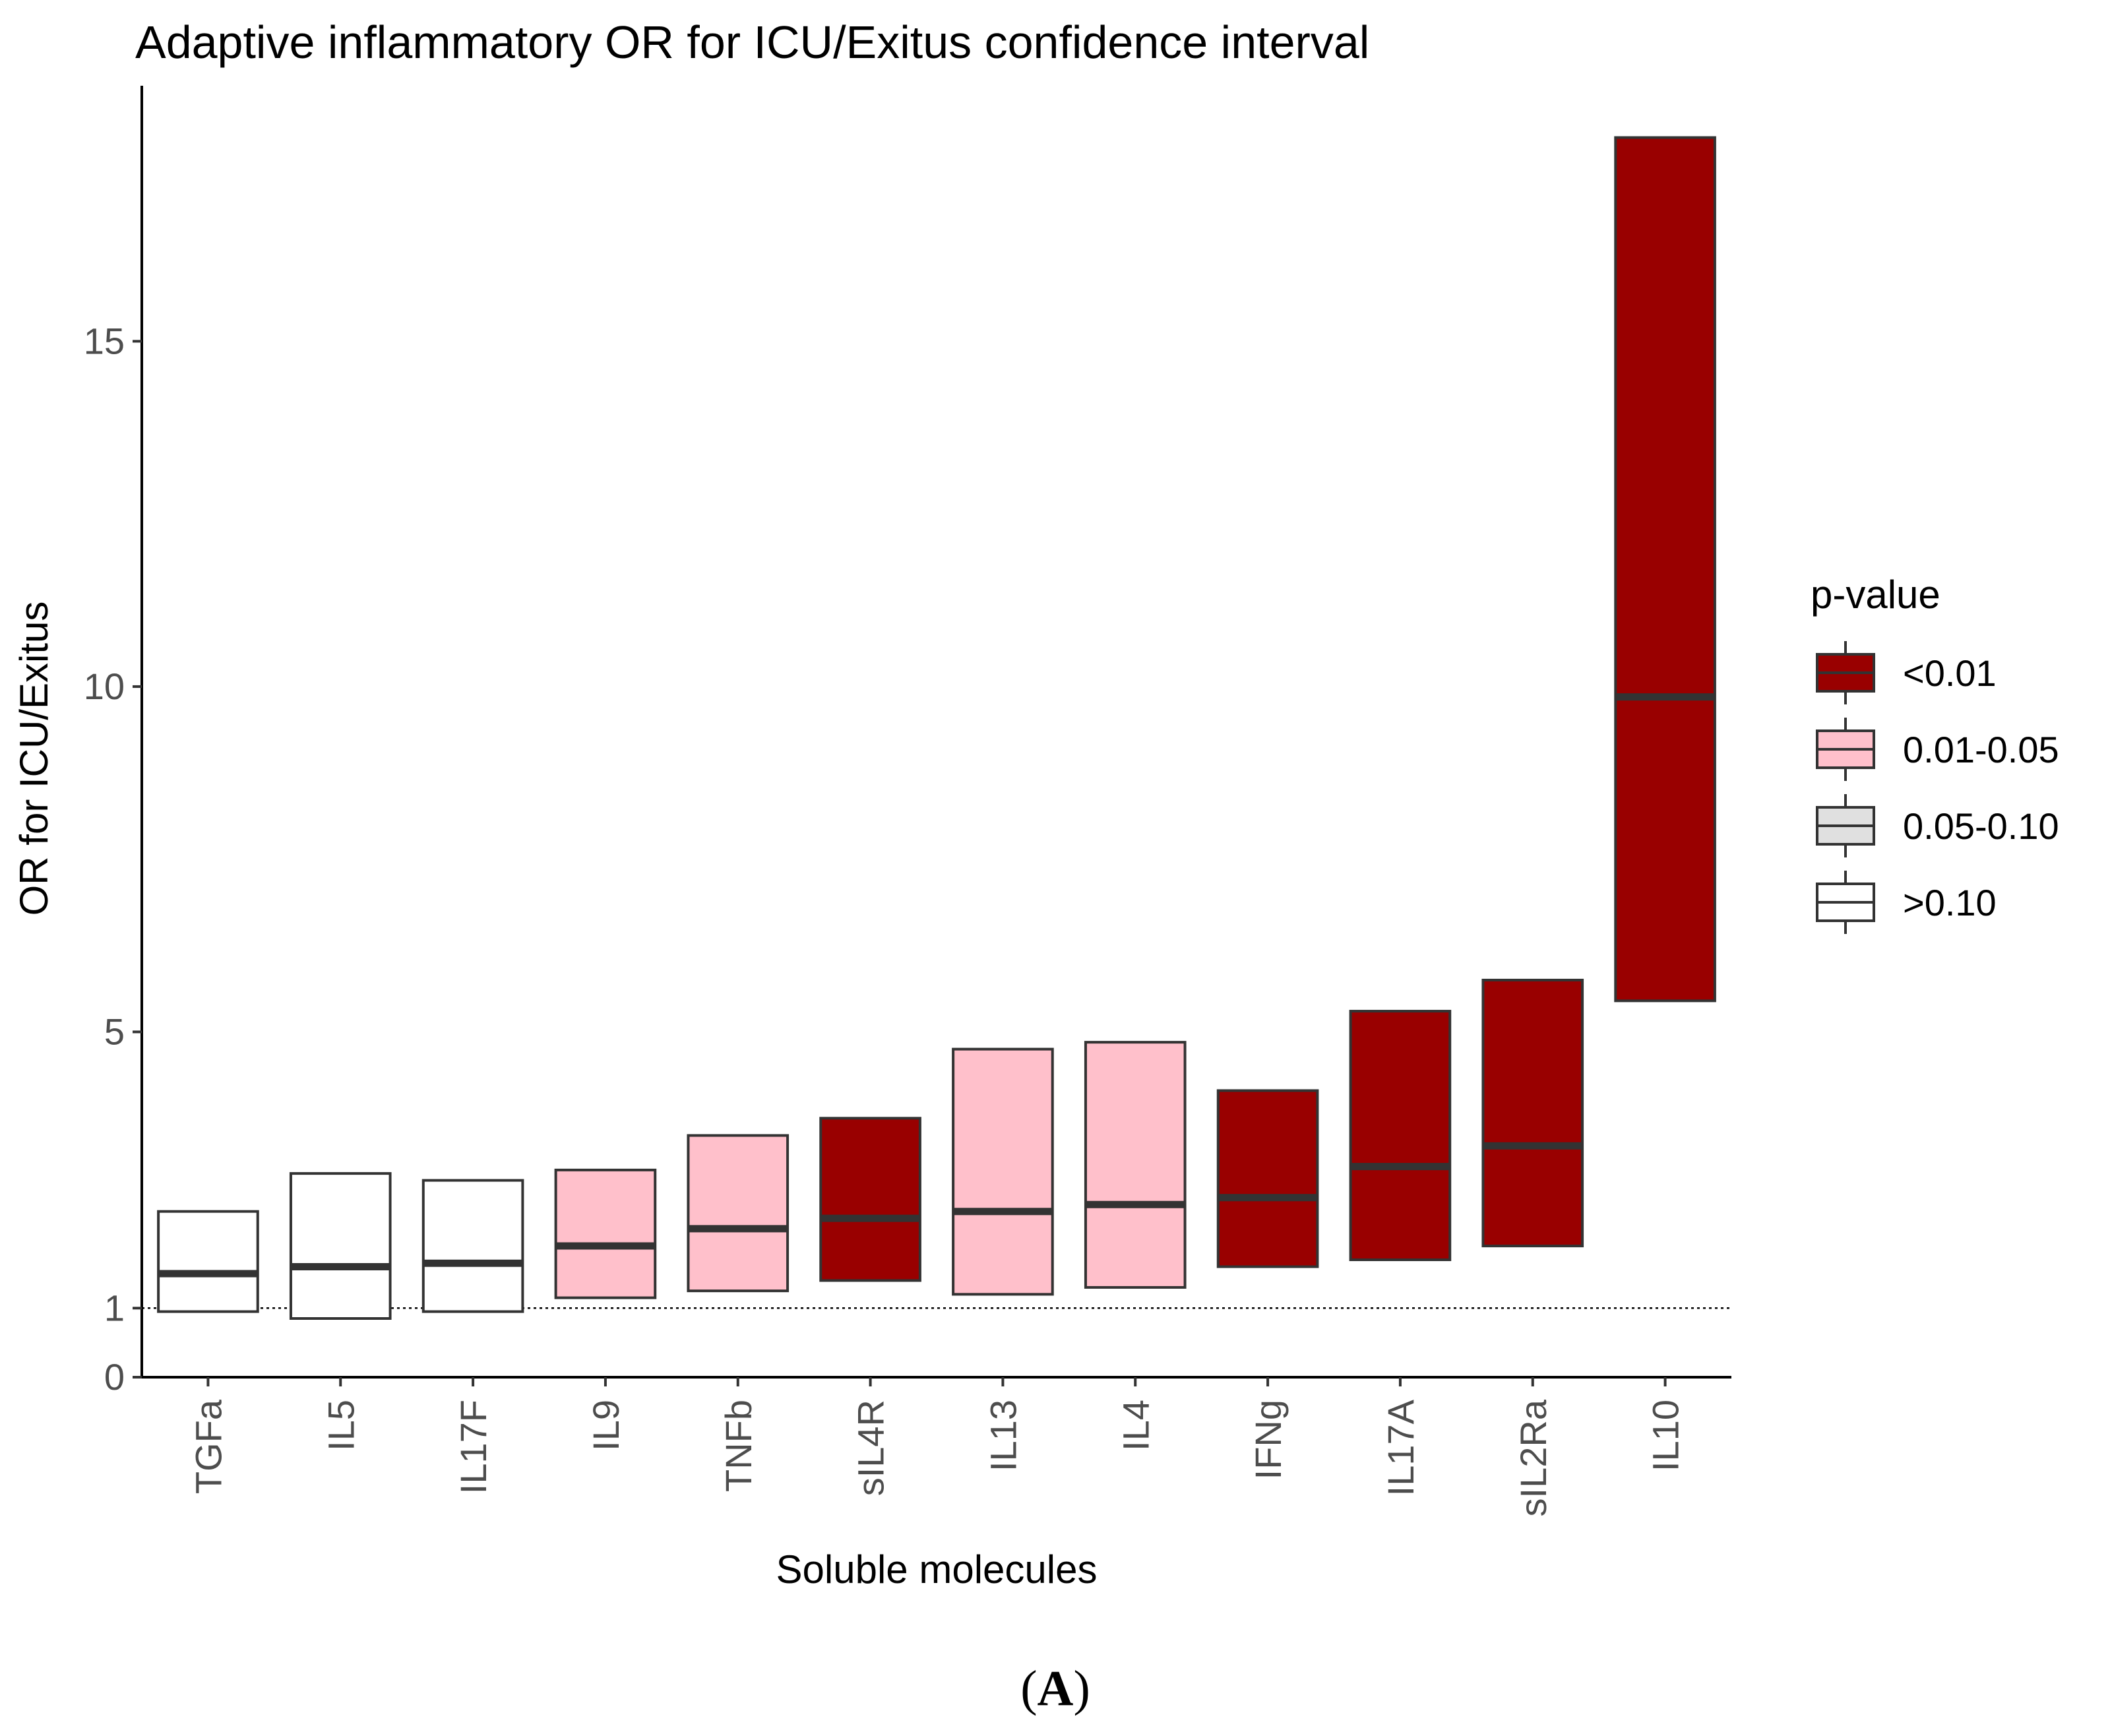 The height and width of the screenshot is (1736, 2110). I want to click on y-tick-label: 10, so click(104, 686).